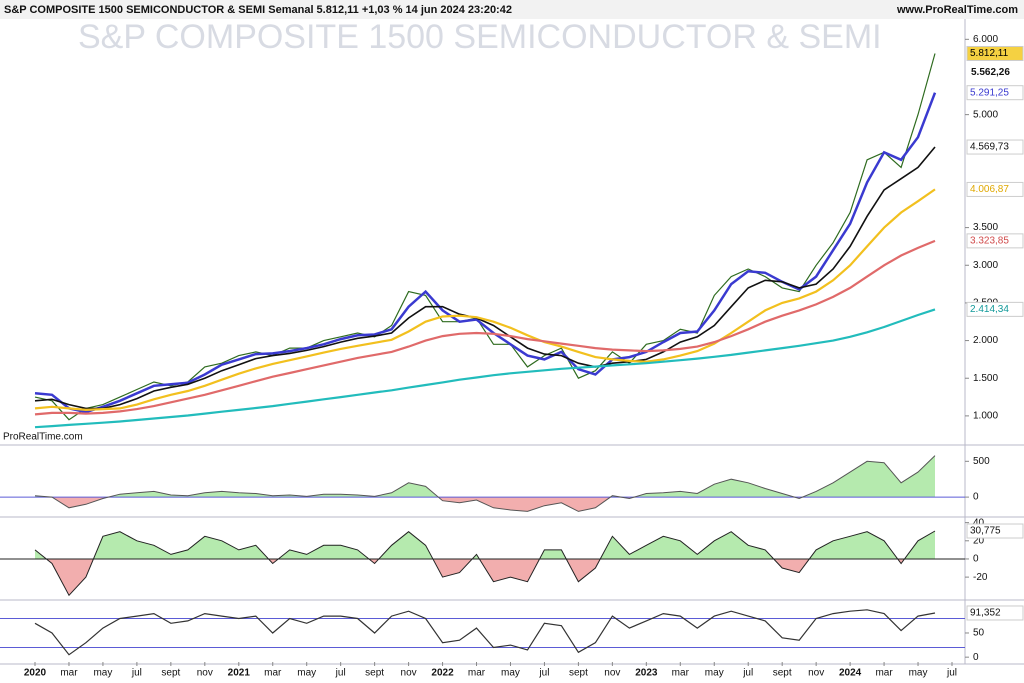 The image size is (1024, 683). Describe the element at coordinates (980, 577) in the screenshot. I see `y-tick-label: -20` at that location.